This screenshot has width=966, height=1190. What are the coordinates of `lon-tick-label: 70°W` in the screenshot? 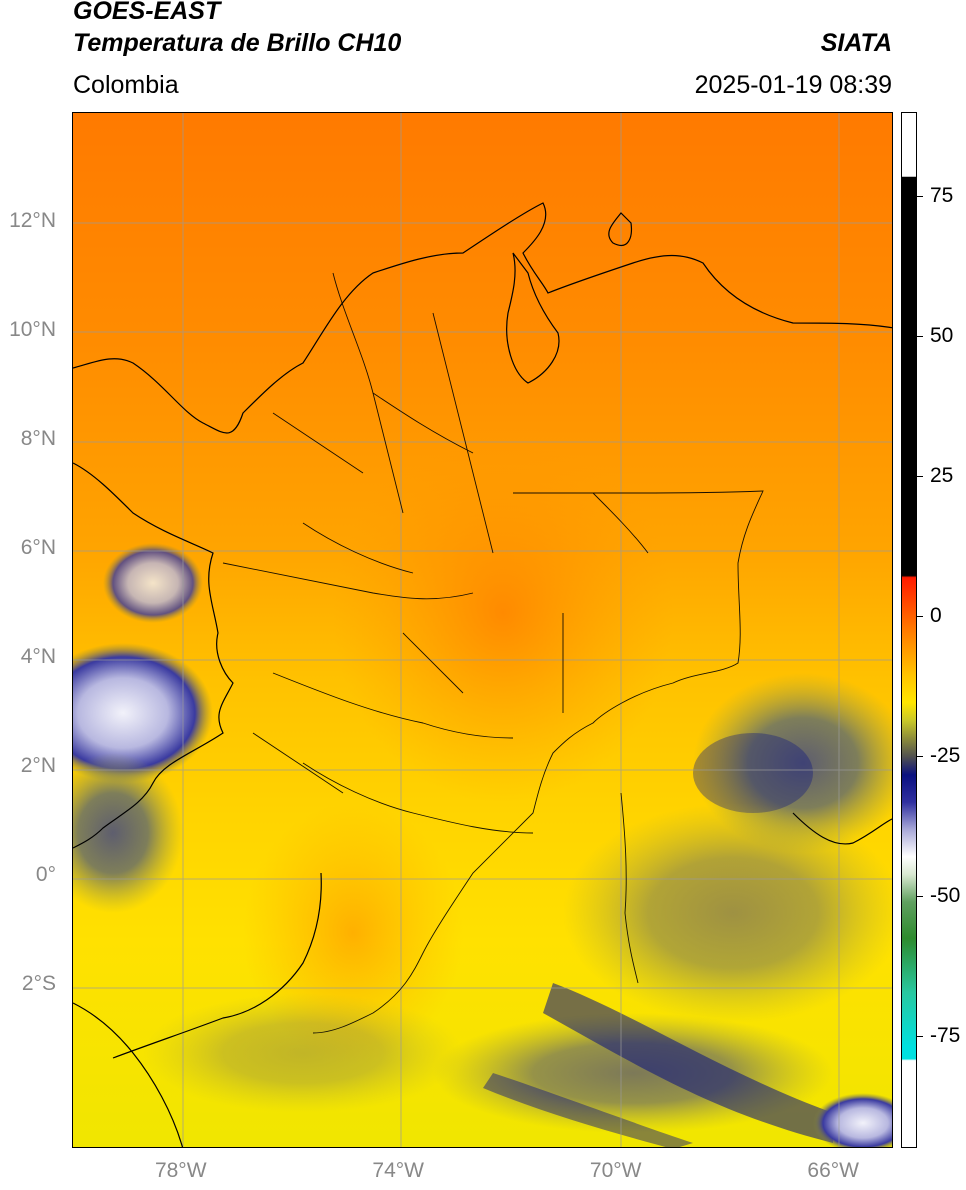 It's located at (615, 1170).